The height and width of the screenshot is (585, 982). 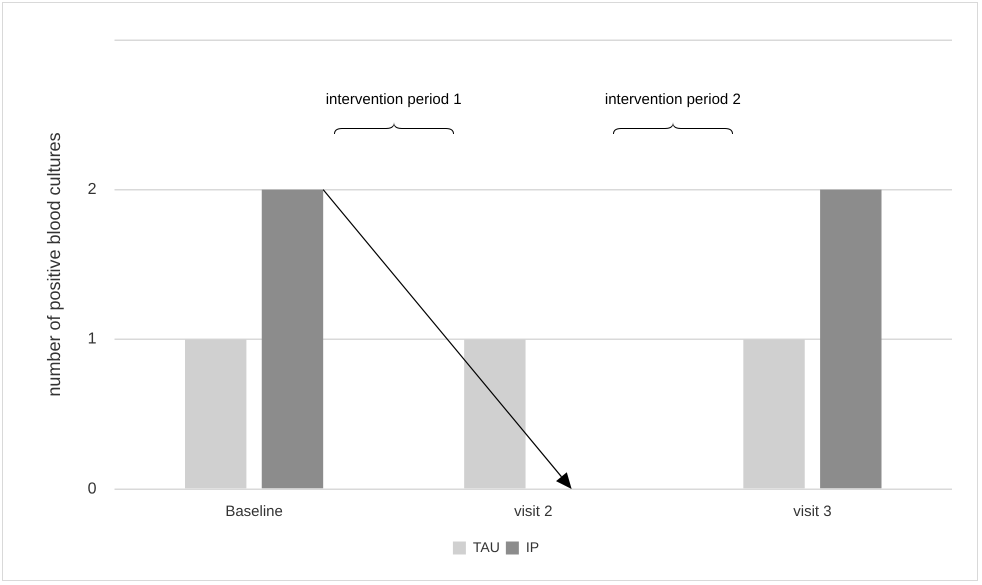 What do you see at coordinates (92, 339) in the screenshot?
I see `y-tick-label: 1` at bounding box center [92, 339].